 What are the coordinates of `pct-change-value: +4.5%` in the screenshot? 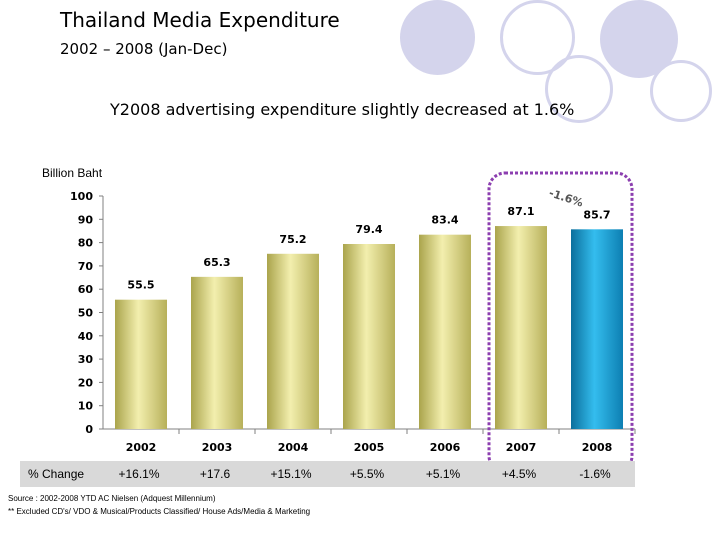 It's located at (519, 474).